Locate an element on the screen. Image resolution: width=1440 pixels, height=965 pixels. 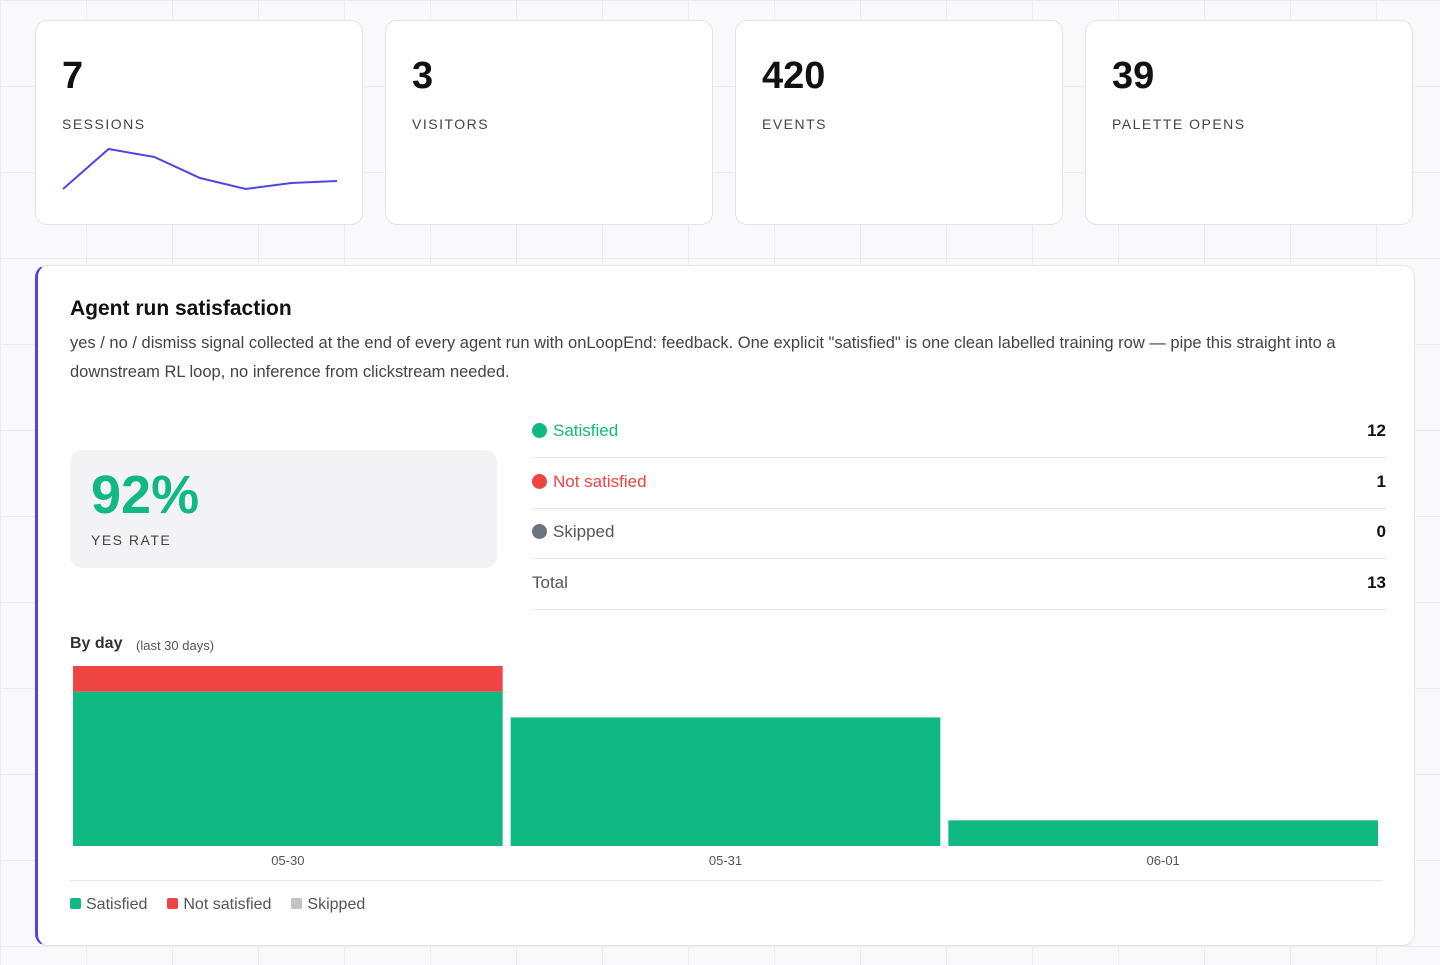
breakdown-row: Skipped 0 is located at coordinates (959, 533).